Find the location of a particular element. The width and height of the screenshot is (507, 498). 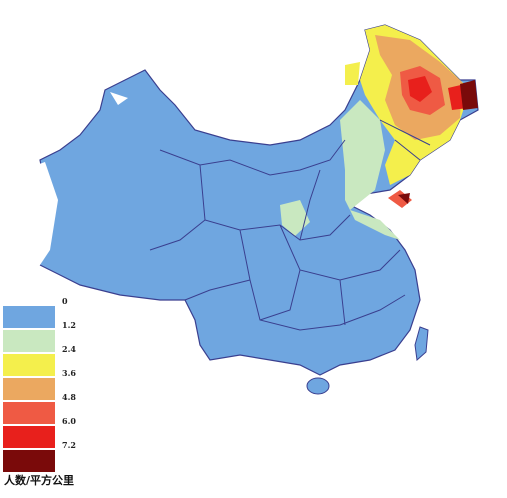

legend-label: 2.4 is located at coordinates (69, 349).